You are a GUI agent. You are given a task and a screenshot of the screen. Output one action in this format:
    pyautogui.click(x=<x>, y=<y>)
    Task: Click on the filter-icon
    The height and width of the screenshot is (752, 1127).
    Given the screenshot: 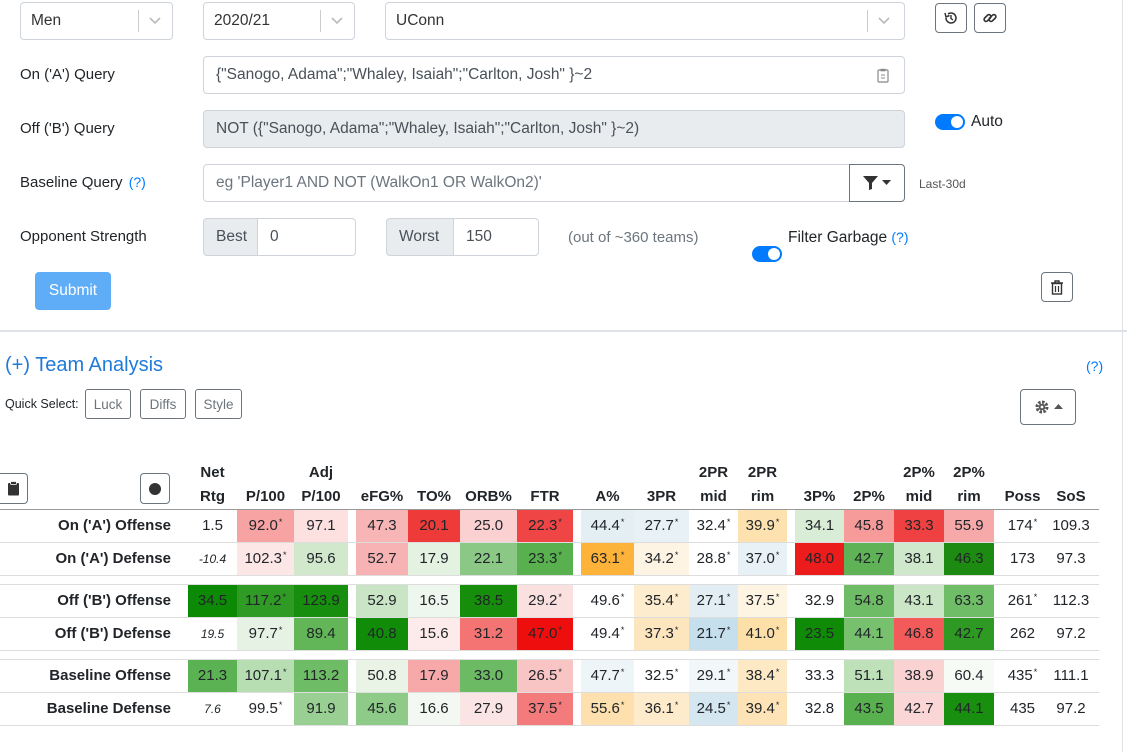 What is the action you would take?
    pyautogui.click(x=870, y=183)
    